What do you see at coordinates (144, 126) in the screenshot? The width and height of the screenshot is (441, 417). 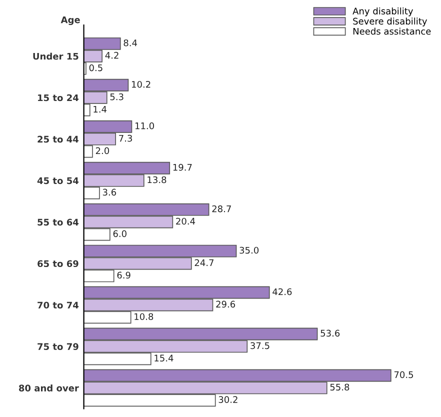 I see `data-label: 11.0` at bounding box center [144, 126].